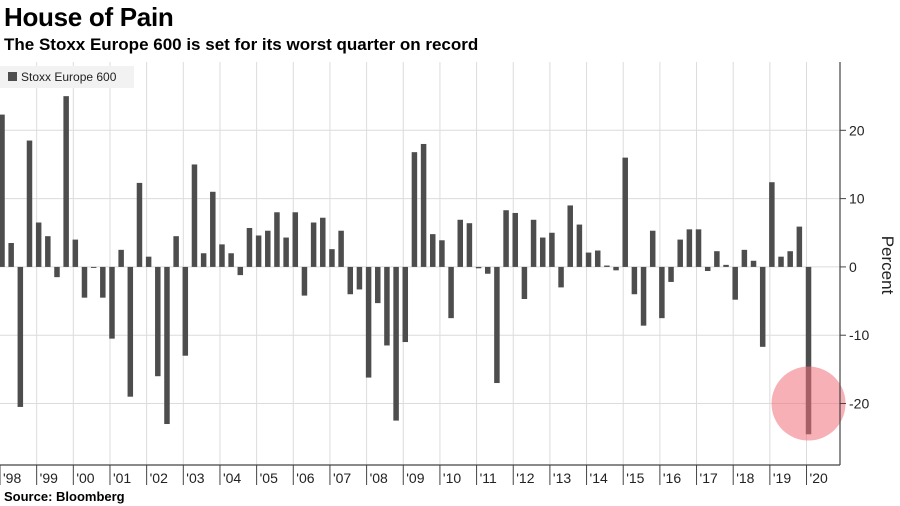 Image resolution: width=900 pixels, height=506 pixels. What do you see at coordinates (859, 404) in the screenshot?
I see `y-tick-label: -20` at bounding box center [859, 404].